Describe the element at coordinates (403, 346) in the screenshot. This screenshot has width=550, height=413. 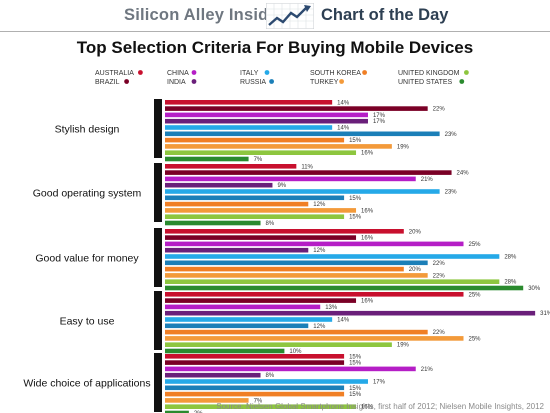
I see `value-label: 19%` at that location.